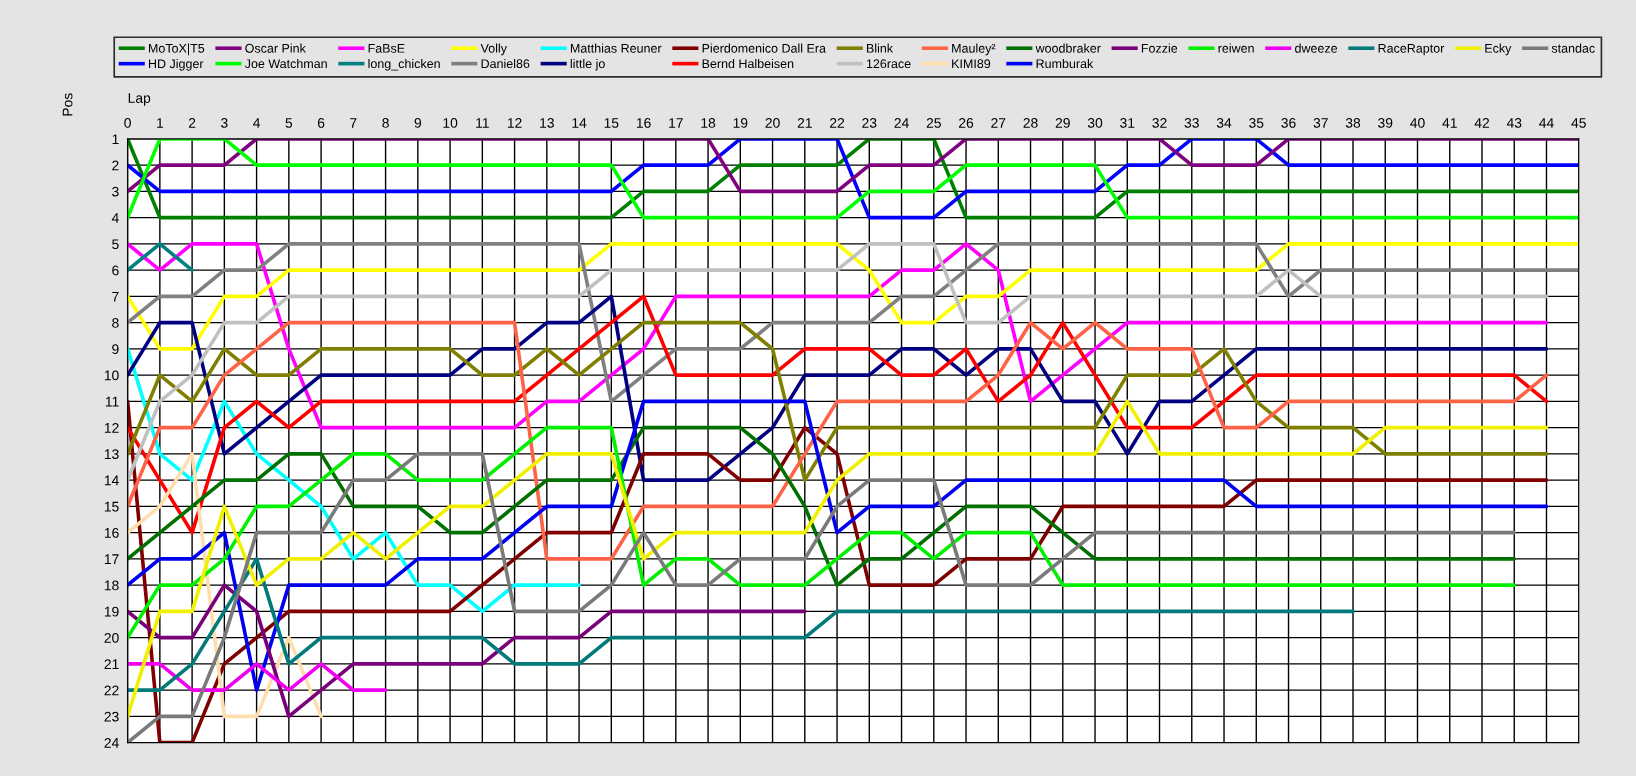 The image size is (1636, 776). What do you see at coordinates (971, 64) in the screenshot?
I see `legend-label: KIMI89` at bounding box center [971, 64].